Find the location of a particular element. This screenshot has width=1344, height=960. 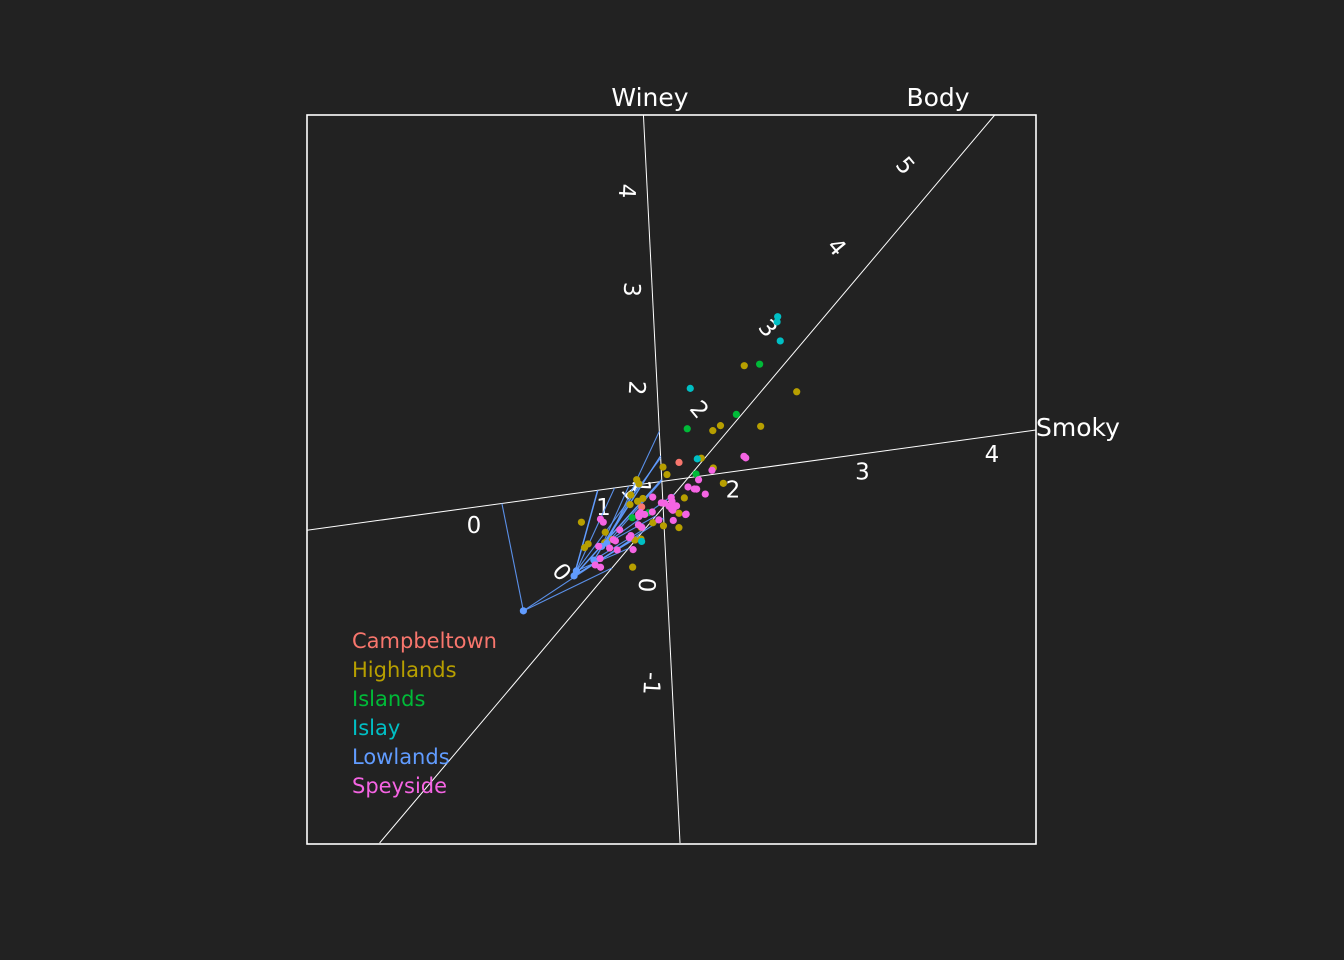

profile-segment-smoky is located at coordinates (586, 533).